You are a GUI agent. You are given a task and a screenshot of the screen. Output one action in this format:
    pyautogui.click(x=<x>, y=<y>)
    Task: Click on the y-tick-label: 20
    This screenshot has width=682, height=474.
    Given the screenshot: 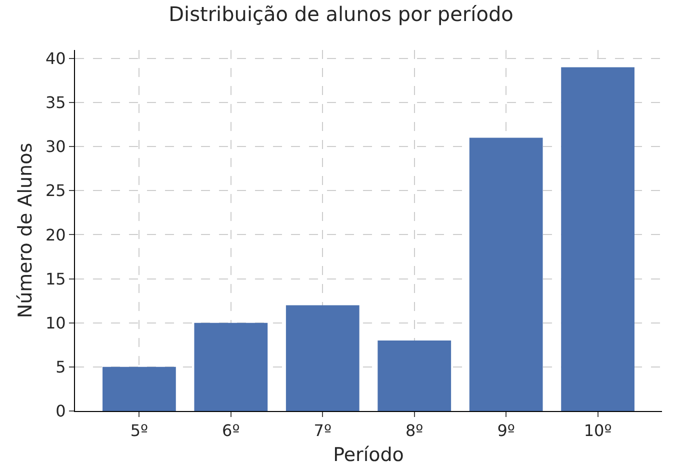 What is the action you would take?
    pyautogui.click(x=55, y=234)
    